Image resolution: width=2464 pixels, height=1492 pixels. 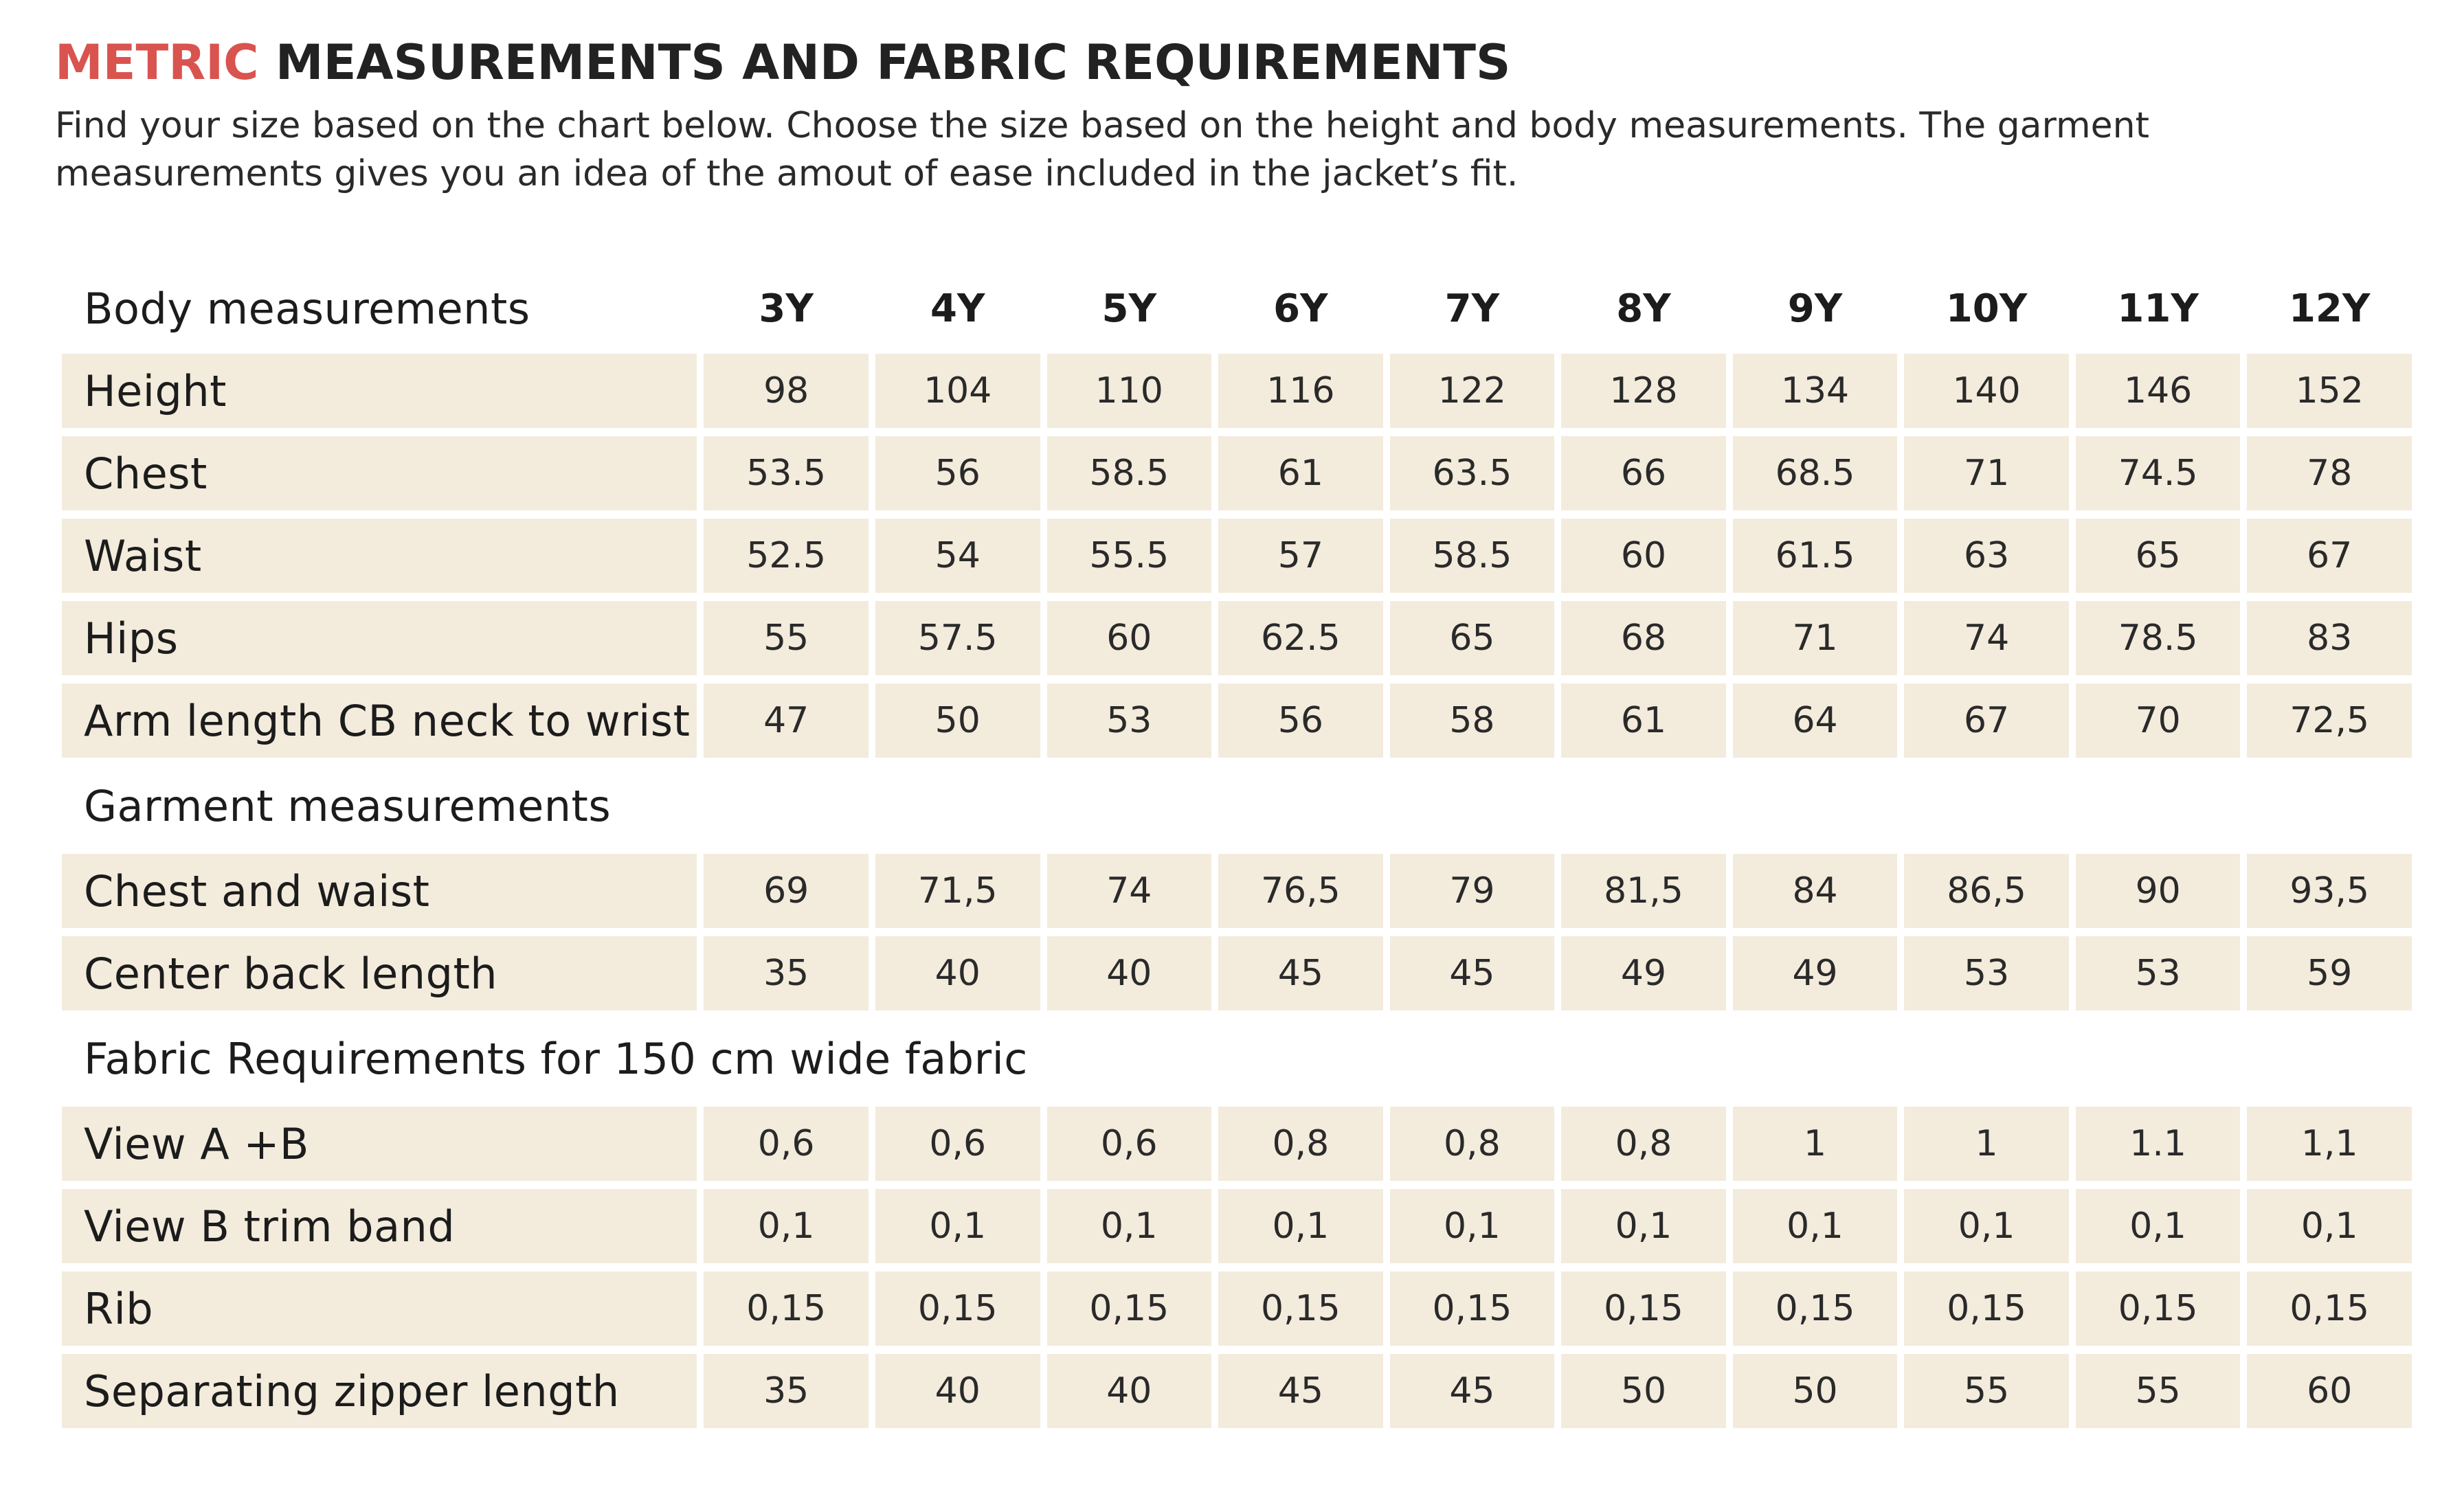 I want to click on table-cell: 152, so click(x=2329, y=391).